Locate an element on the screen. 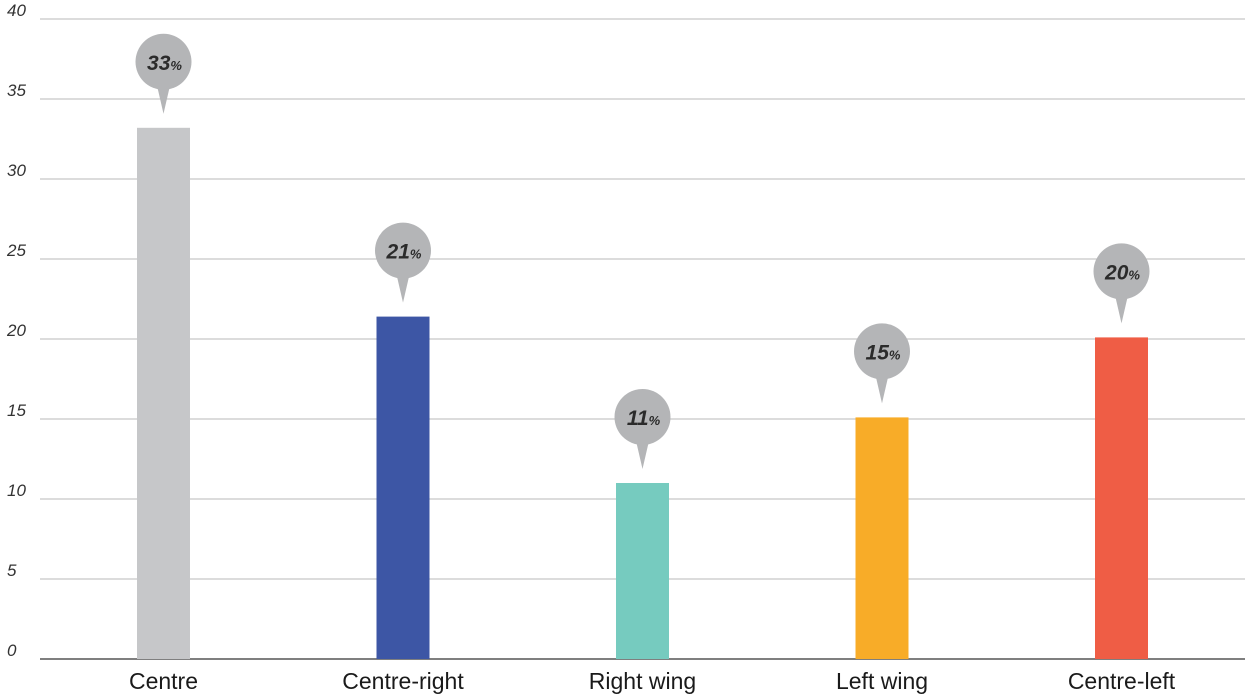 This screenshot has height=695, width=1245. y-tick-label: 15 is located at coordinates (16, 410).